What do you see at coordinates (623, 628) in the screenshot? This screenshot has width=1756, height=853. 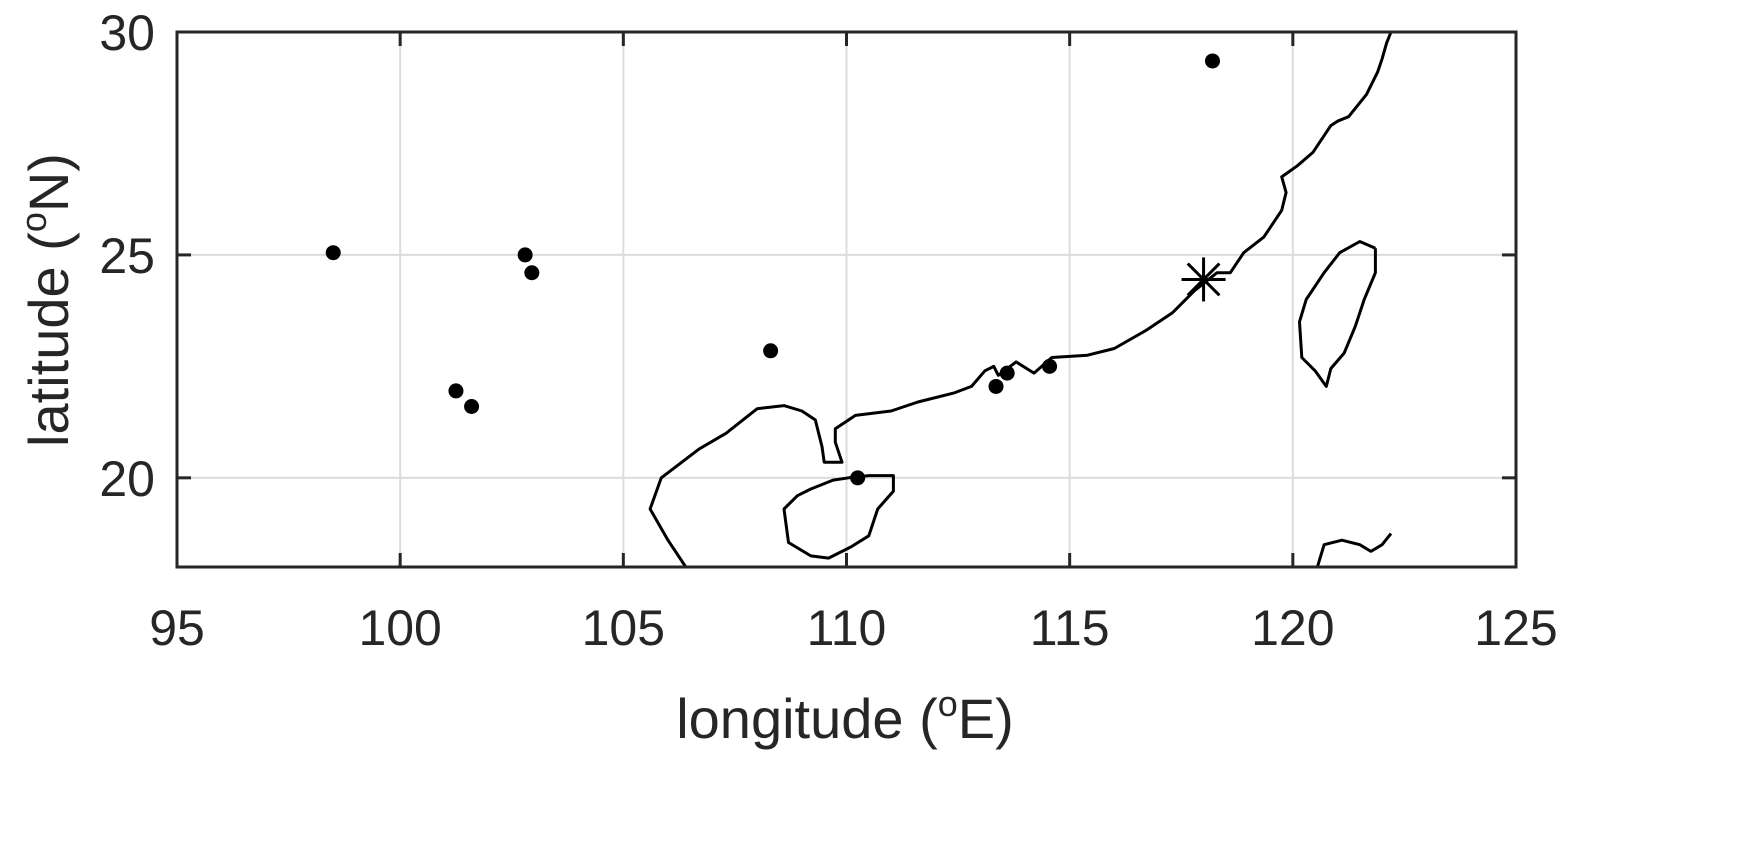 I see `x-tick-label: 105` at bounding box center [623, 628].